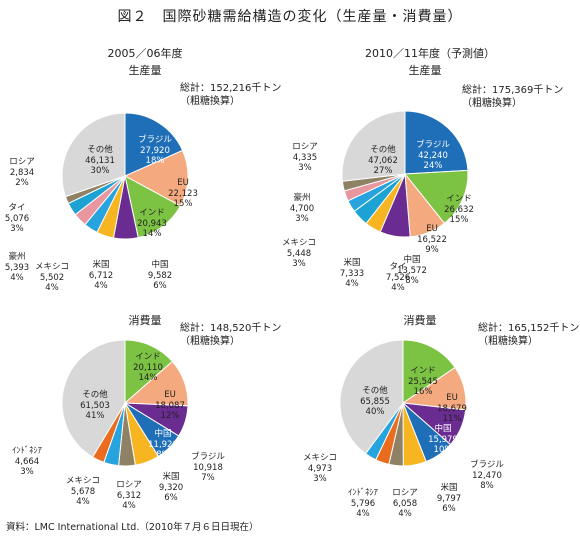 The height and width of the screenshot is (538, 580). I want to click on pie-total-value: 総計：152,216千トン, so click(231, 88).